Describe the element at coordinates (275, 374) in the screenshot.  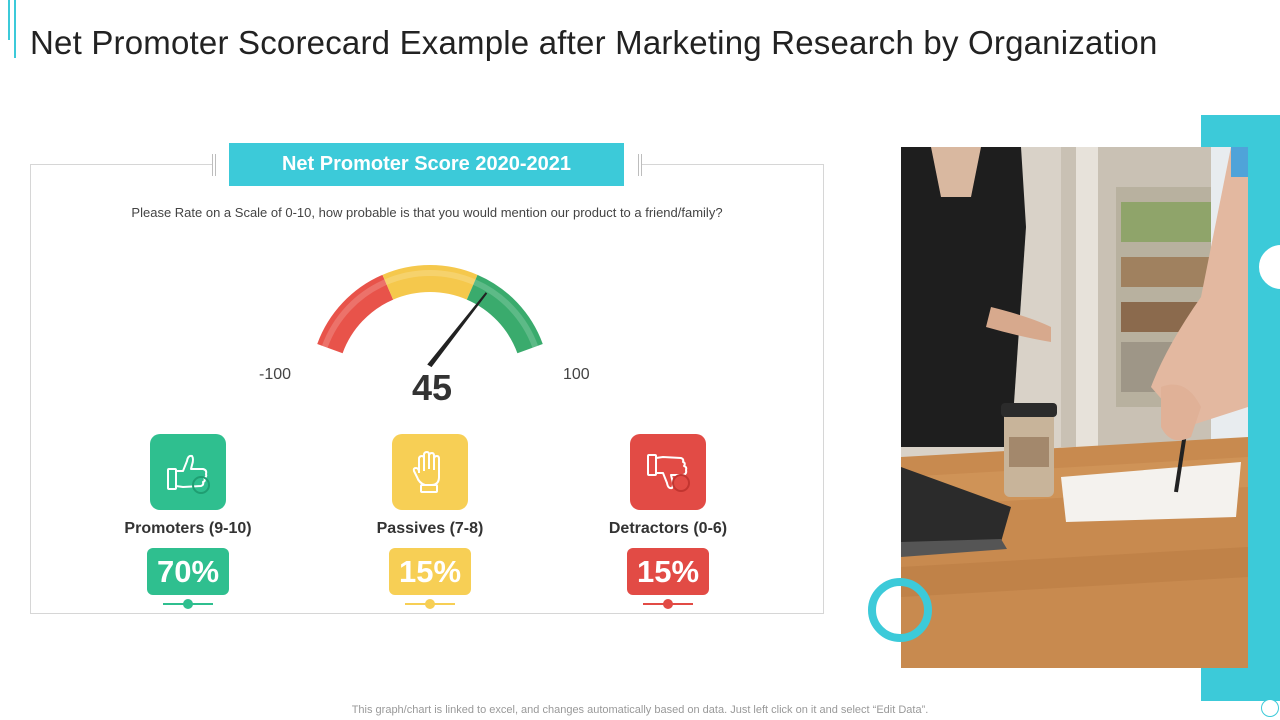
I see `gauge-min-label: -100` at that location.